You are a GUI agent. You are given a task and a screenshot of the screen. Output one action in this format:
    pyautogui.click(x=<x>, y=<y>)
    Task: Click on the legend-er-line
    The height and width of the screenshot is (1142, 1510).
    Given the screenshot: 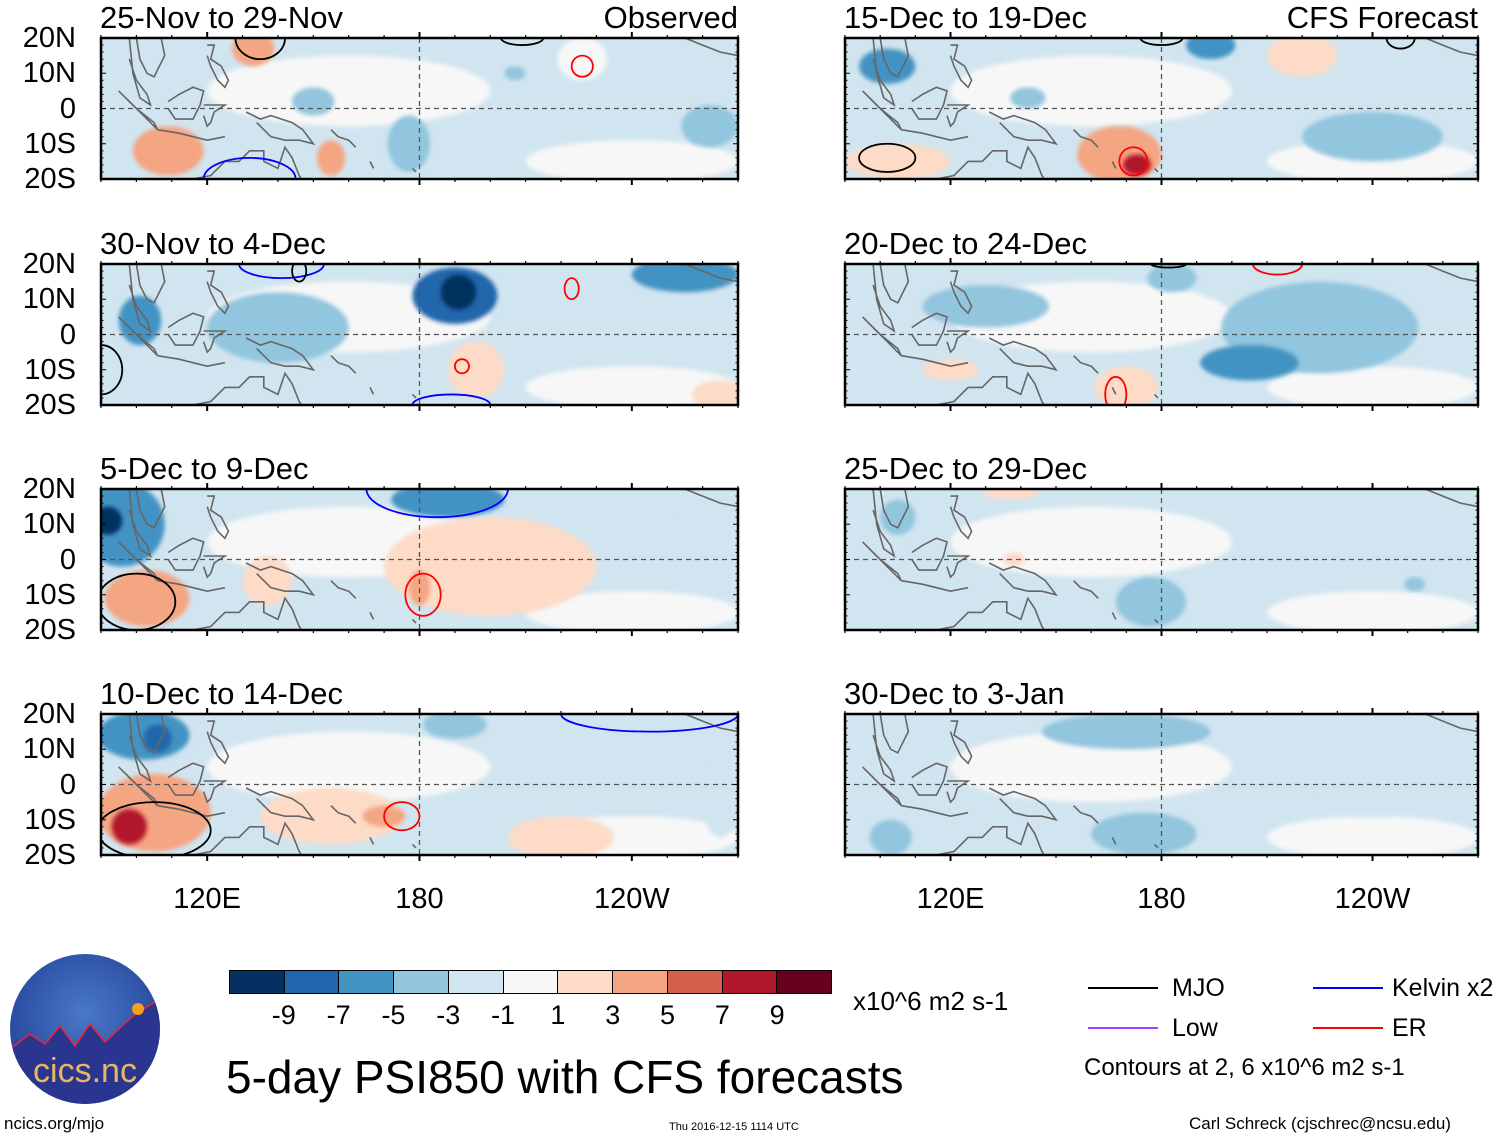 What is the action you would take?
    pyautogui.click(x=1348, y=1028)
    